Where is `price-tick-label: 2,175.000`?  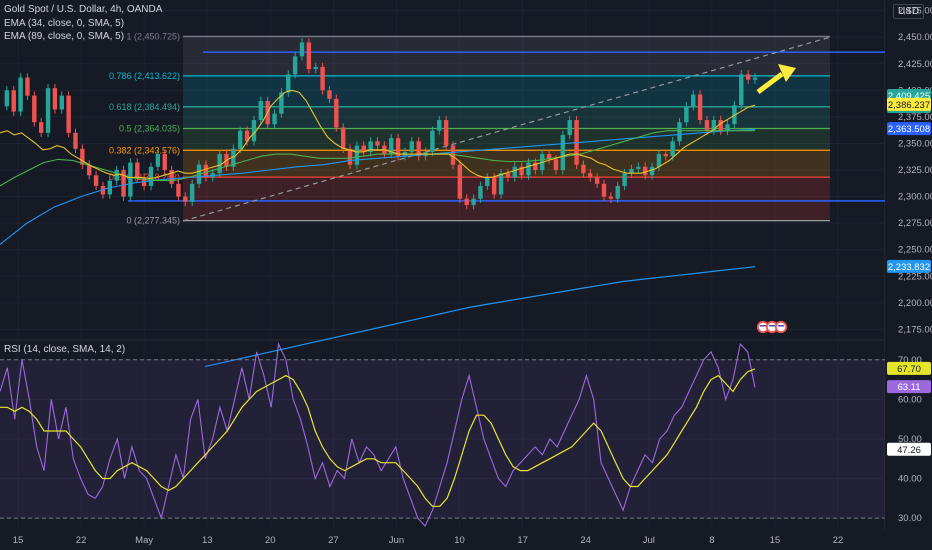 price-tick-label: 2,175.000 is located at coordinates (915, 329).